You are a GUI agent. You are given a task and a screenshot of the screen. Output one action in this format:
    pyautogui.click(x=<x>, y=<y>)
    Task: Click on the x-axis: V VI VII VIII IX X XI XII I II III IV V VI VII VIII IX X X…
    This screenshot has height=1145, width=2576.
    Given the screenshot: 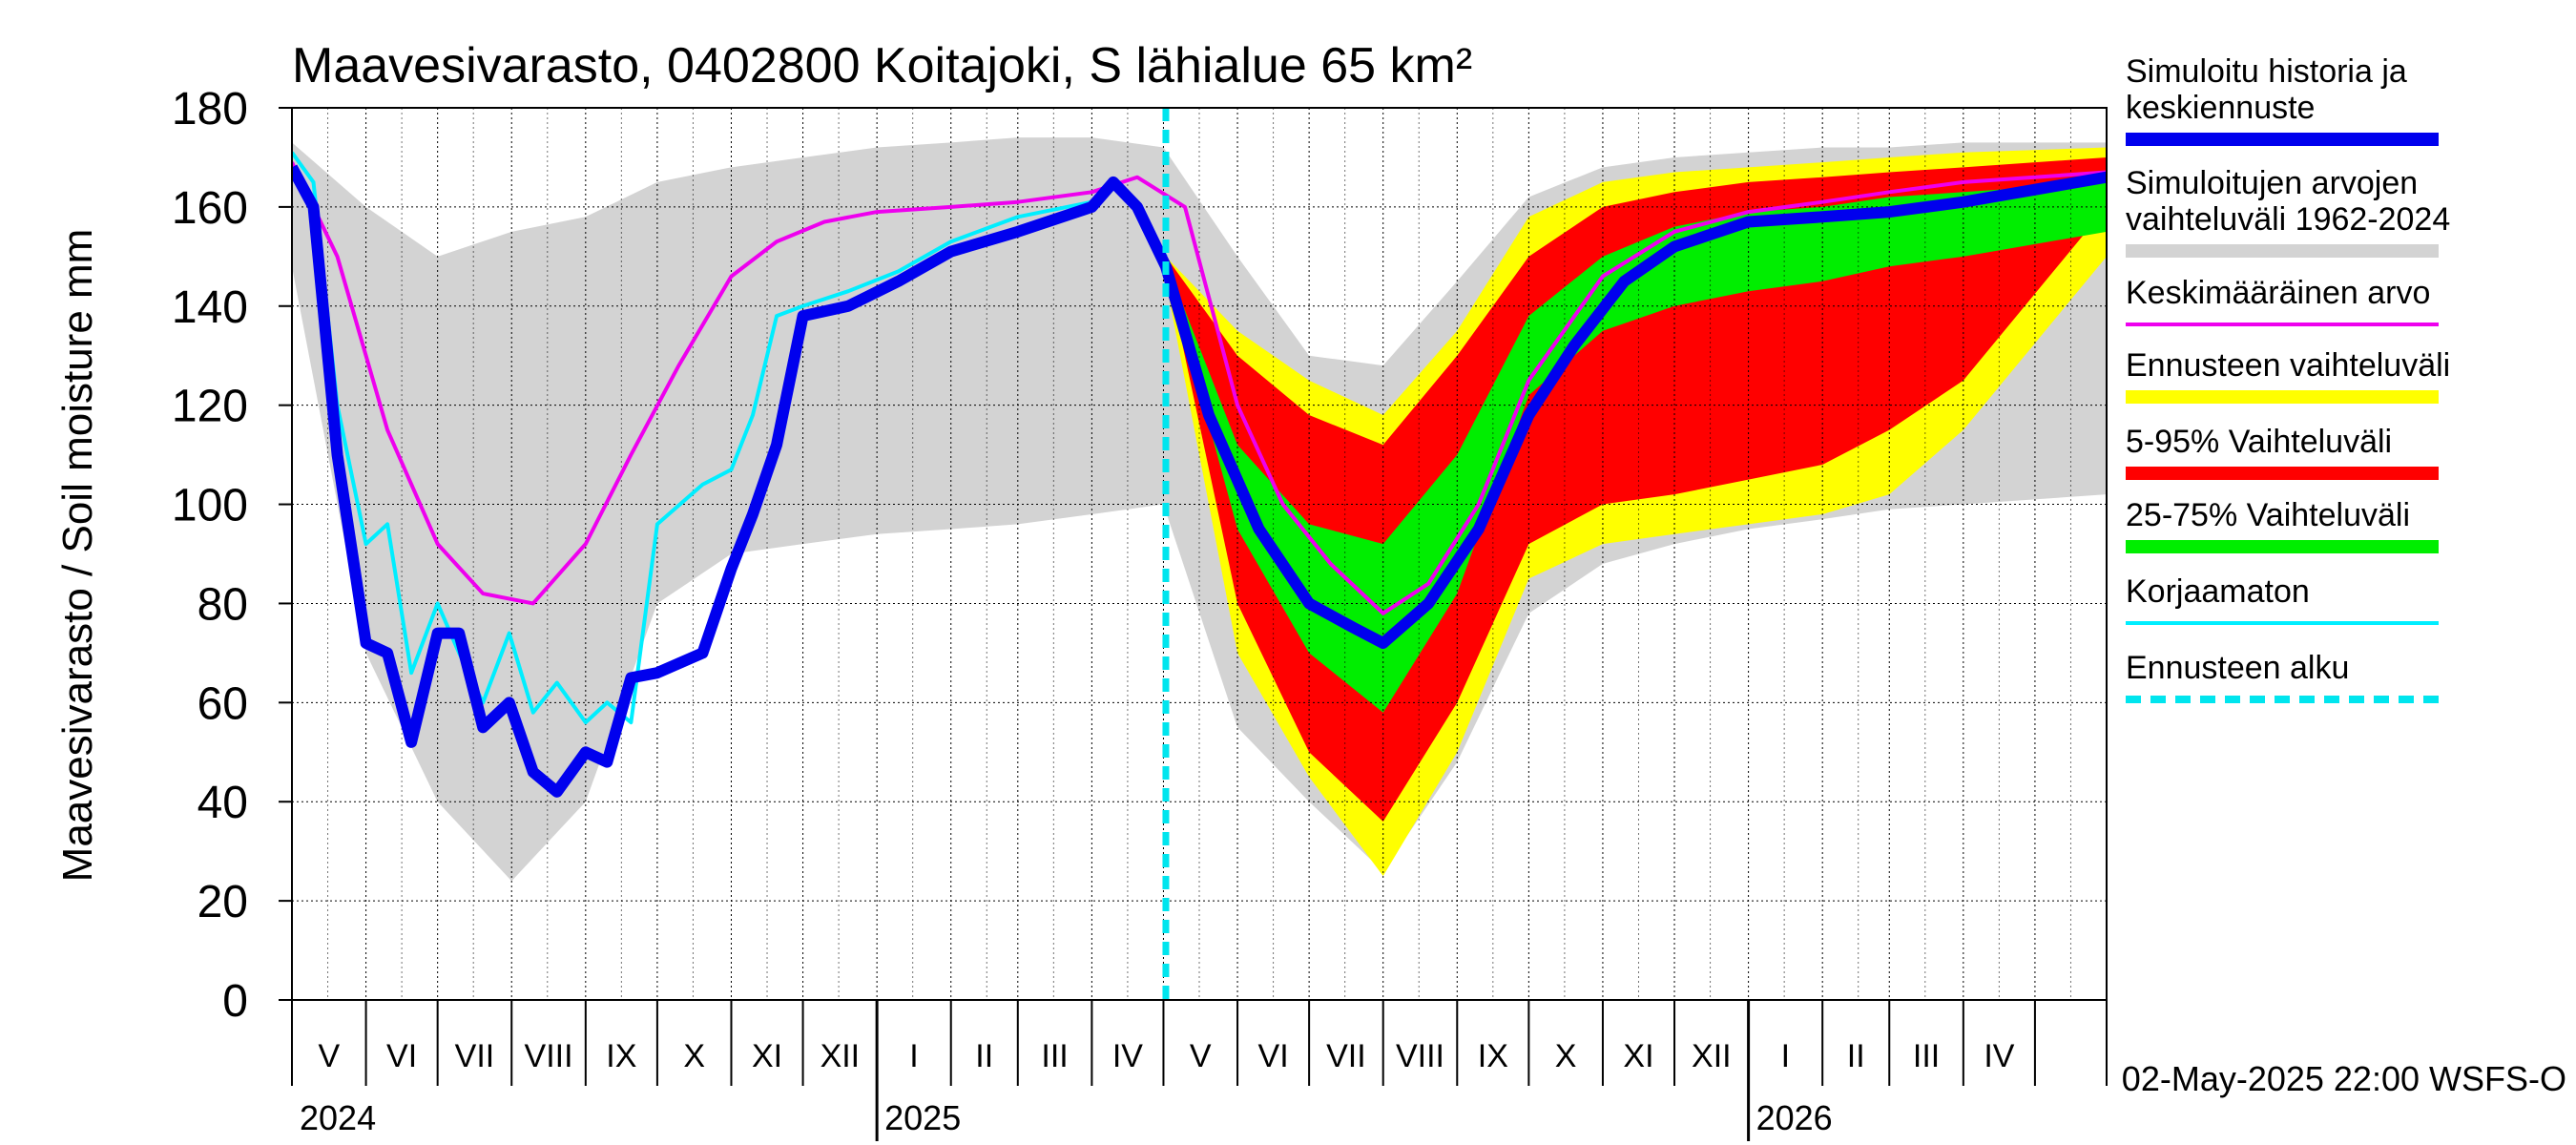 What is the action you would take?
    pyautogui.click(x=1199, y=1070)
    